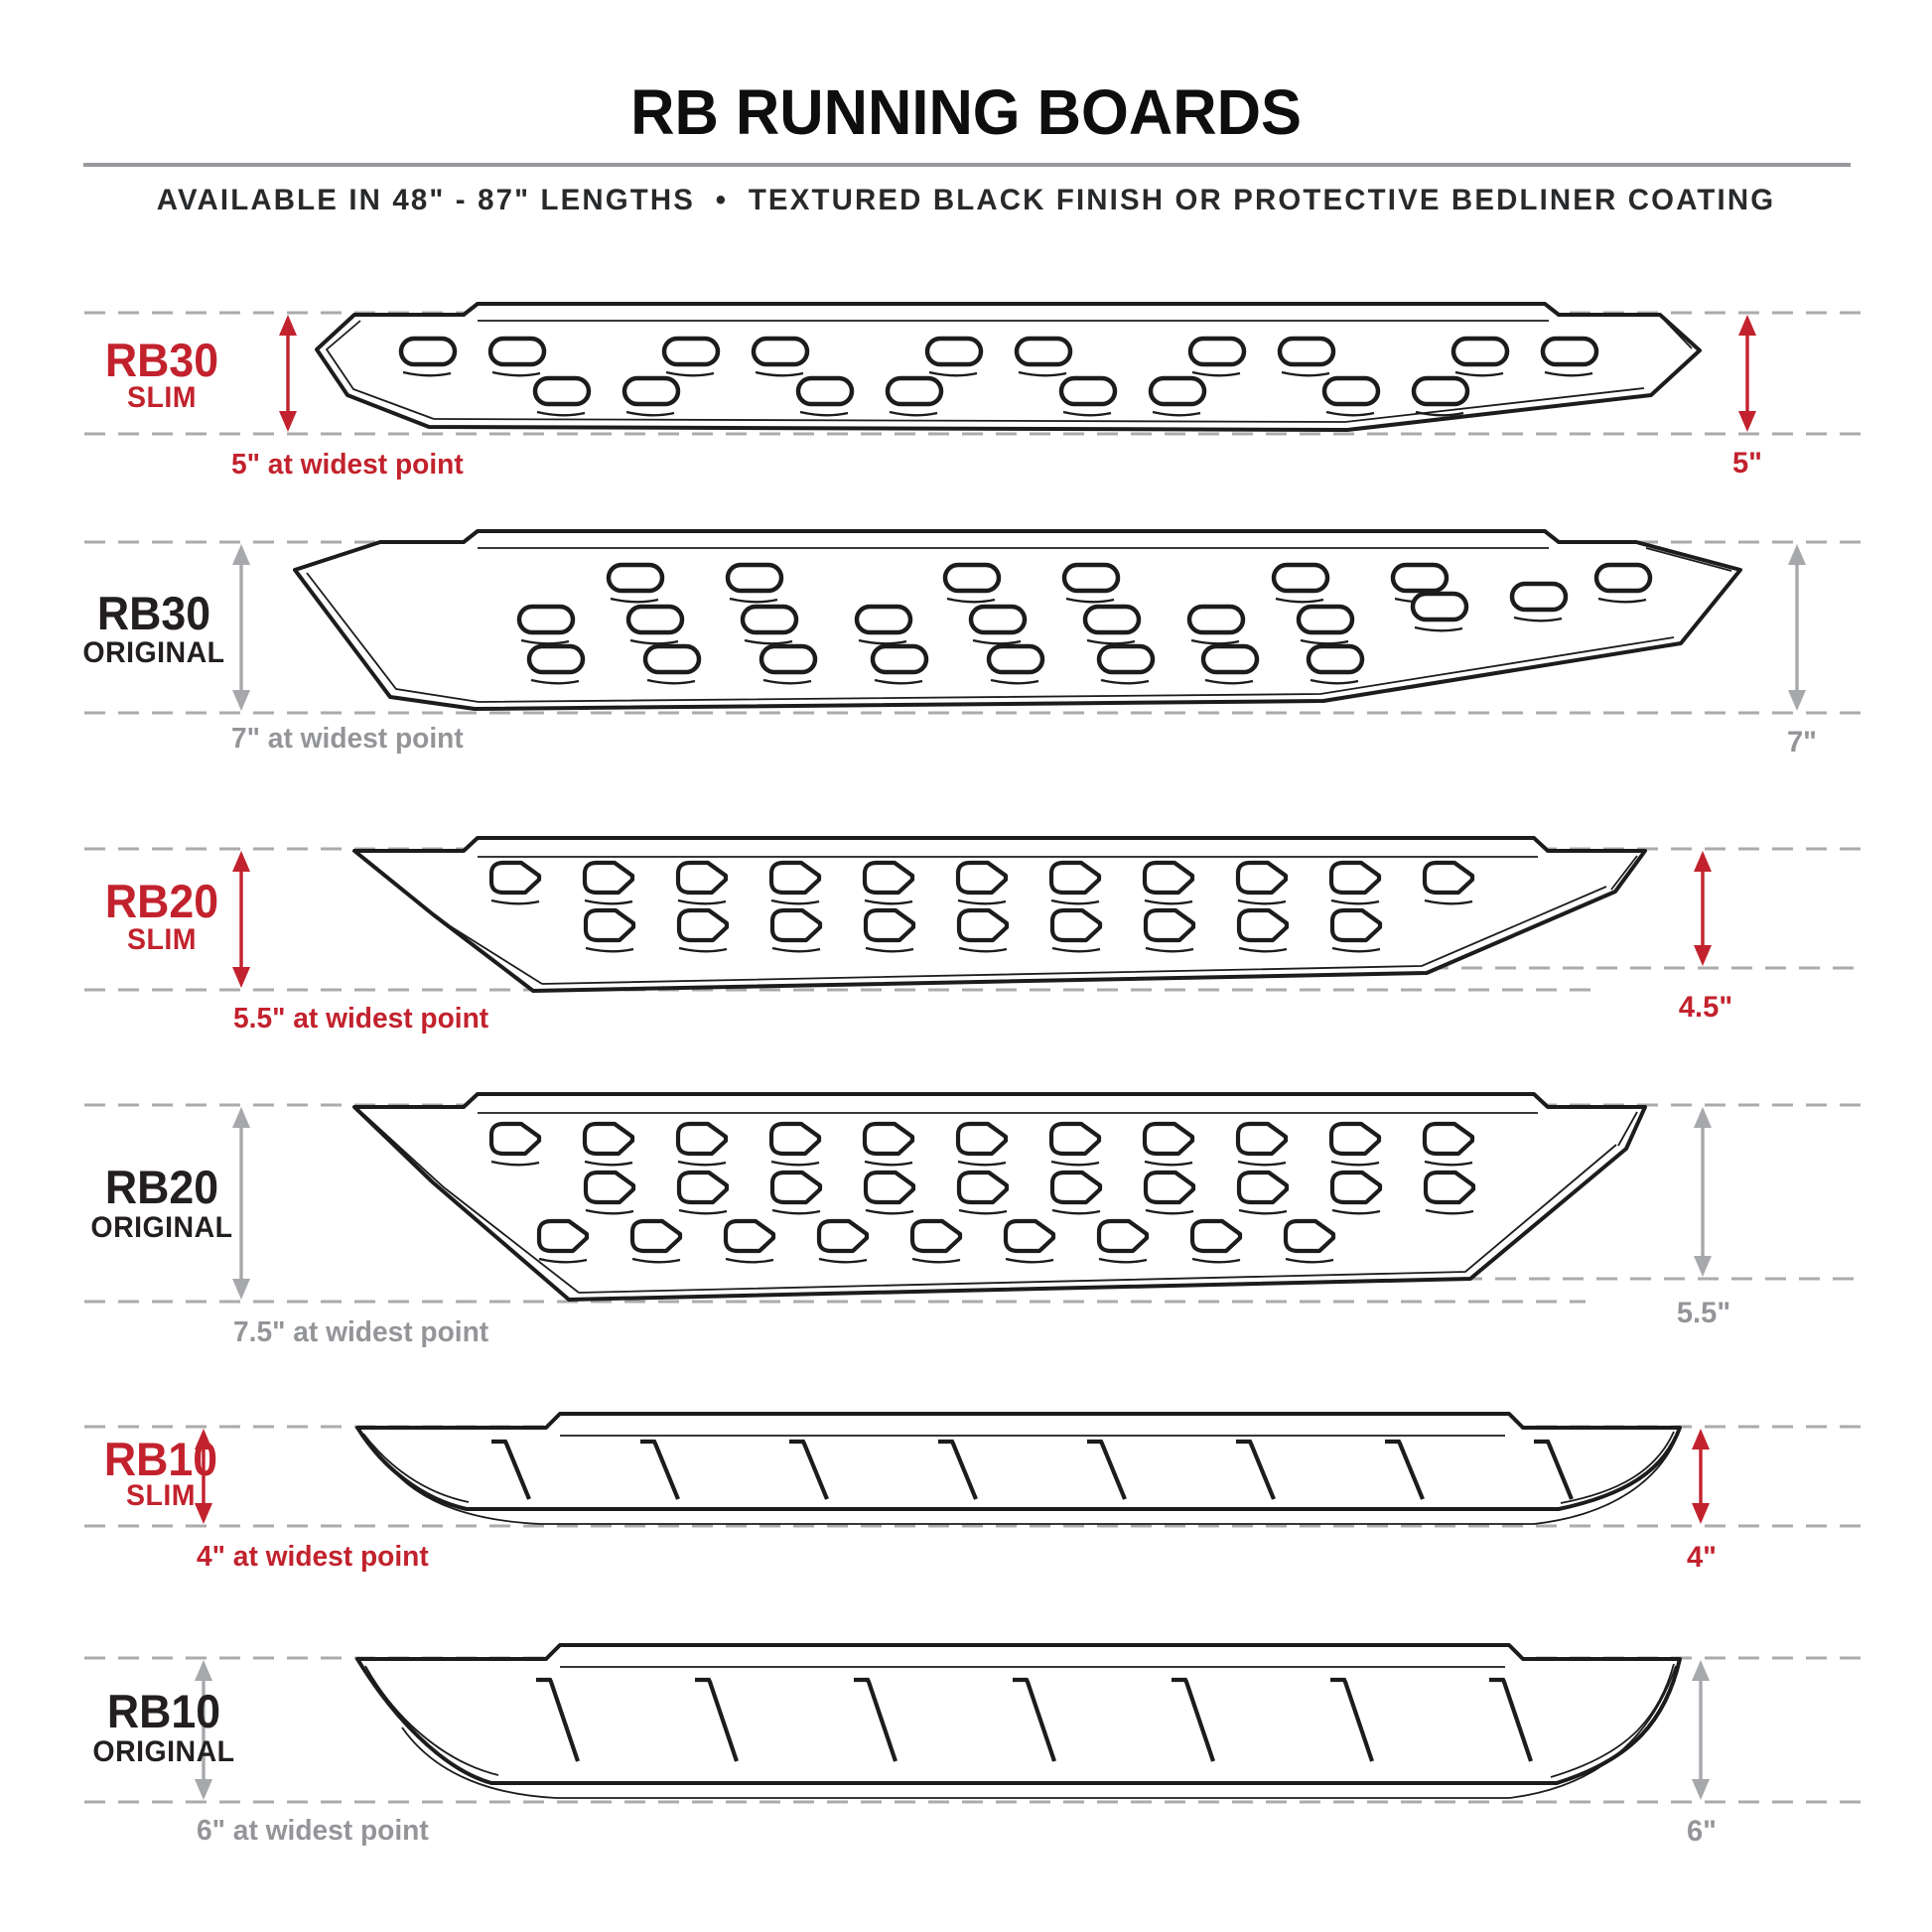 The width and height of the screenshot is (1932, 1932). Describe the element at coordinates (348, 739) in the screenshot. I see `rb30-original-width-label: 7" at widest point` at that location.